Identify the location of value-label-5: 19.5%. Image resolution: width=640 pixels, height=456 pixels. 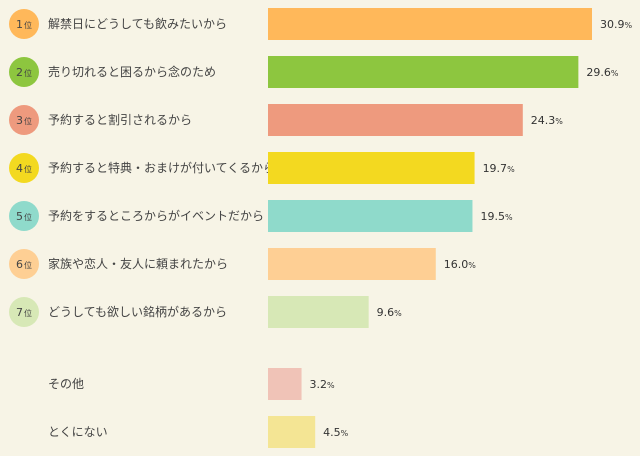
(496, 216).